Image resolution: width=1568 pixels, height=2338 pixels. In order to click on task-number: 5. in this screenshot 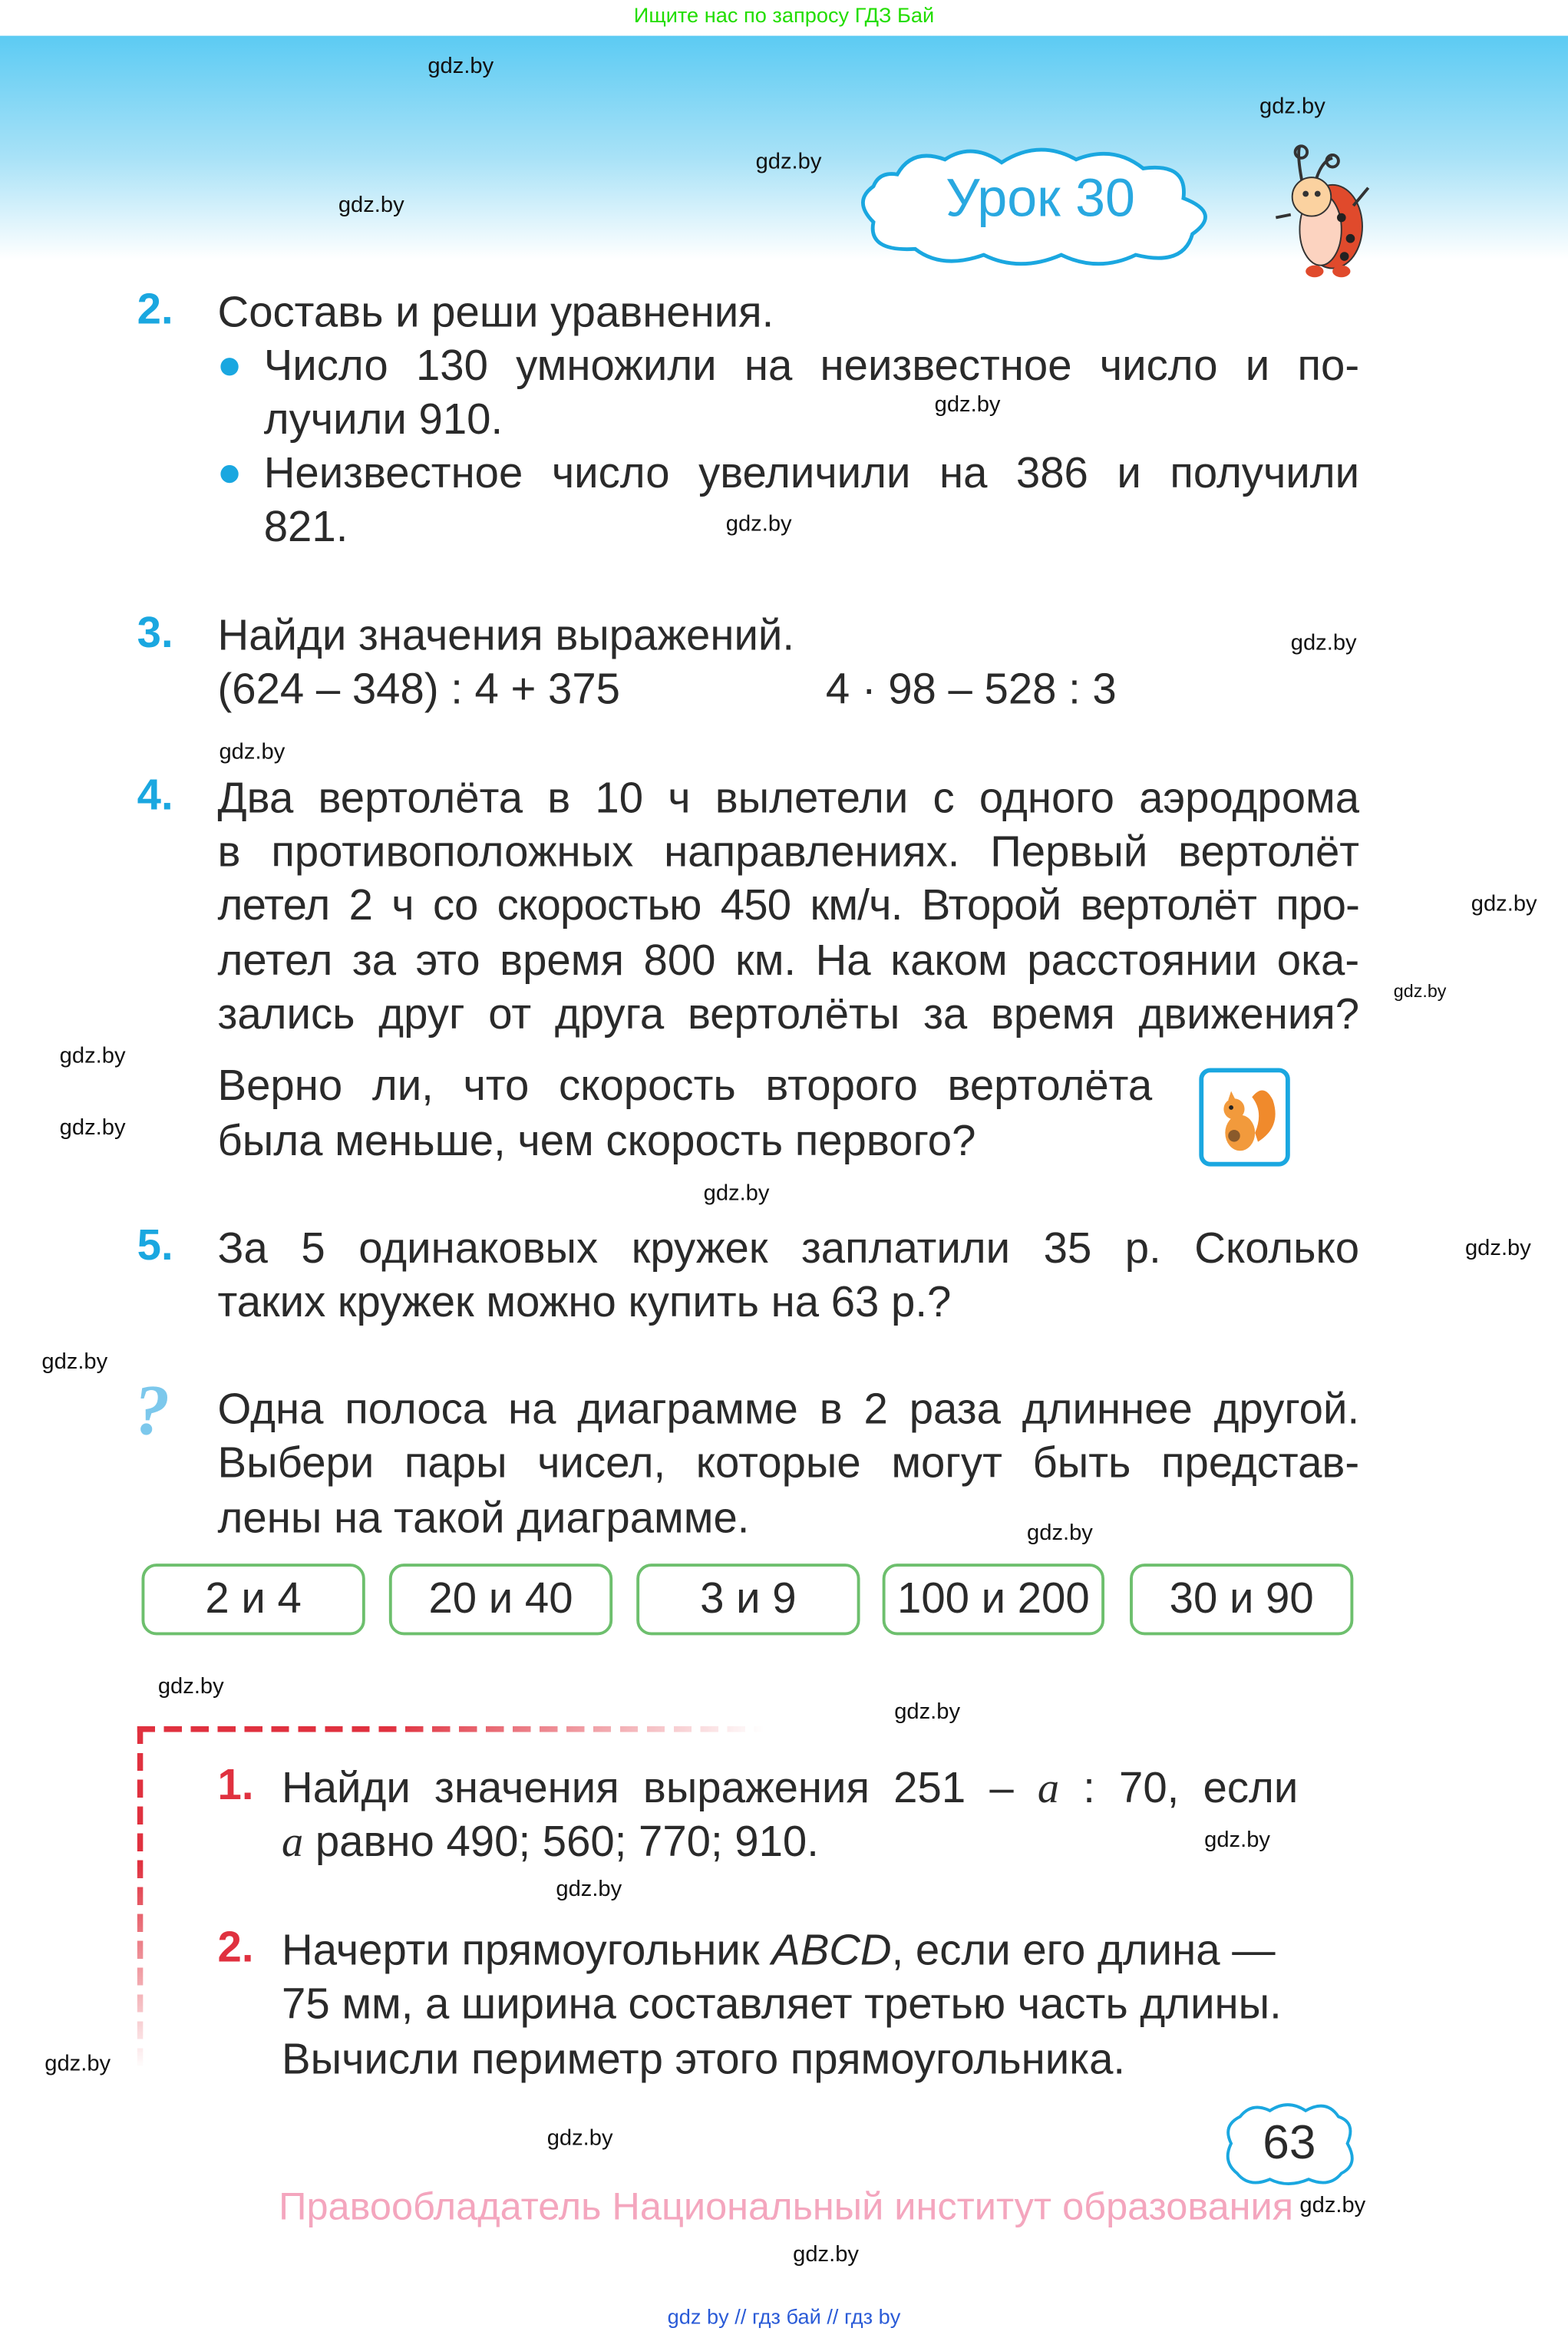, I will do `click(155, 1246)`.